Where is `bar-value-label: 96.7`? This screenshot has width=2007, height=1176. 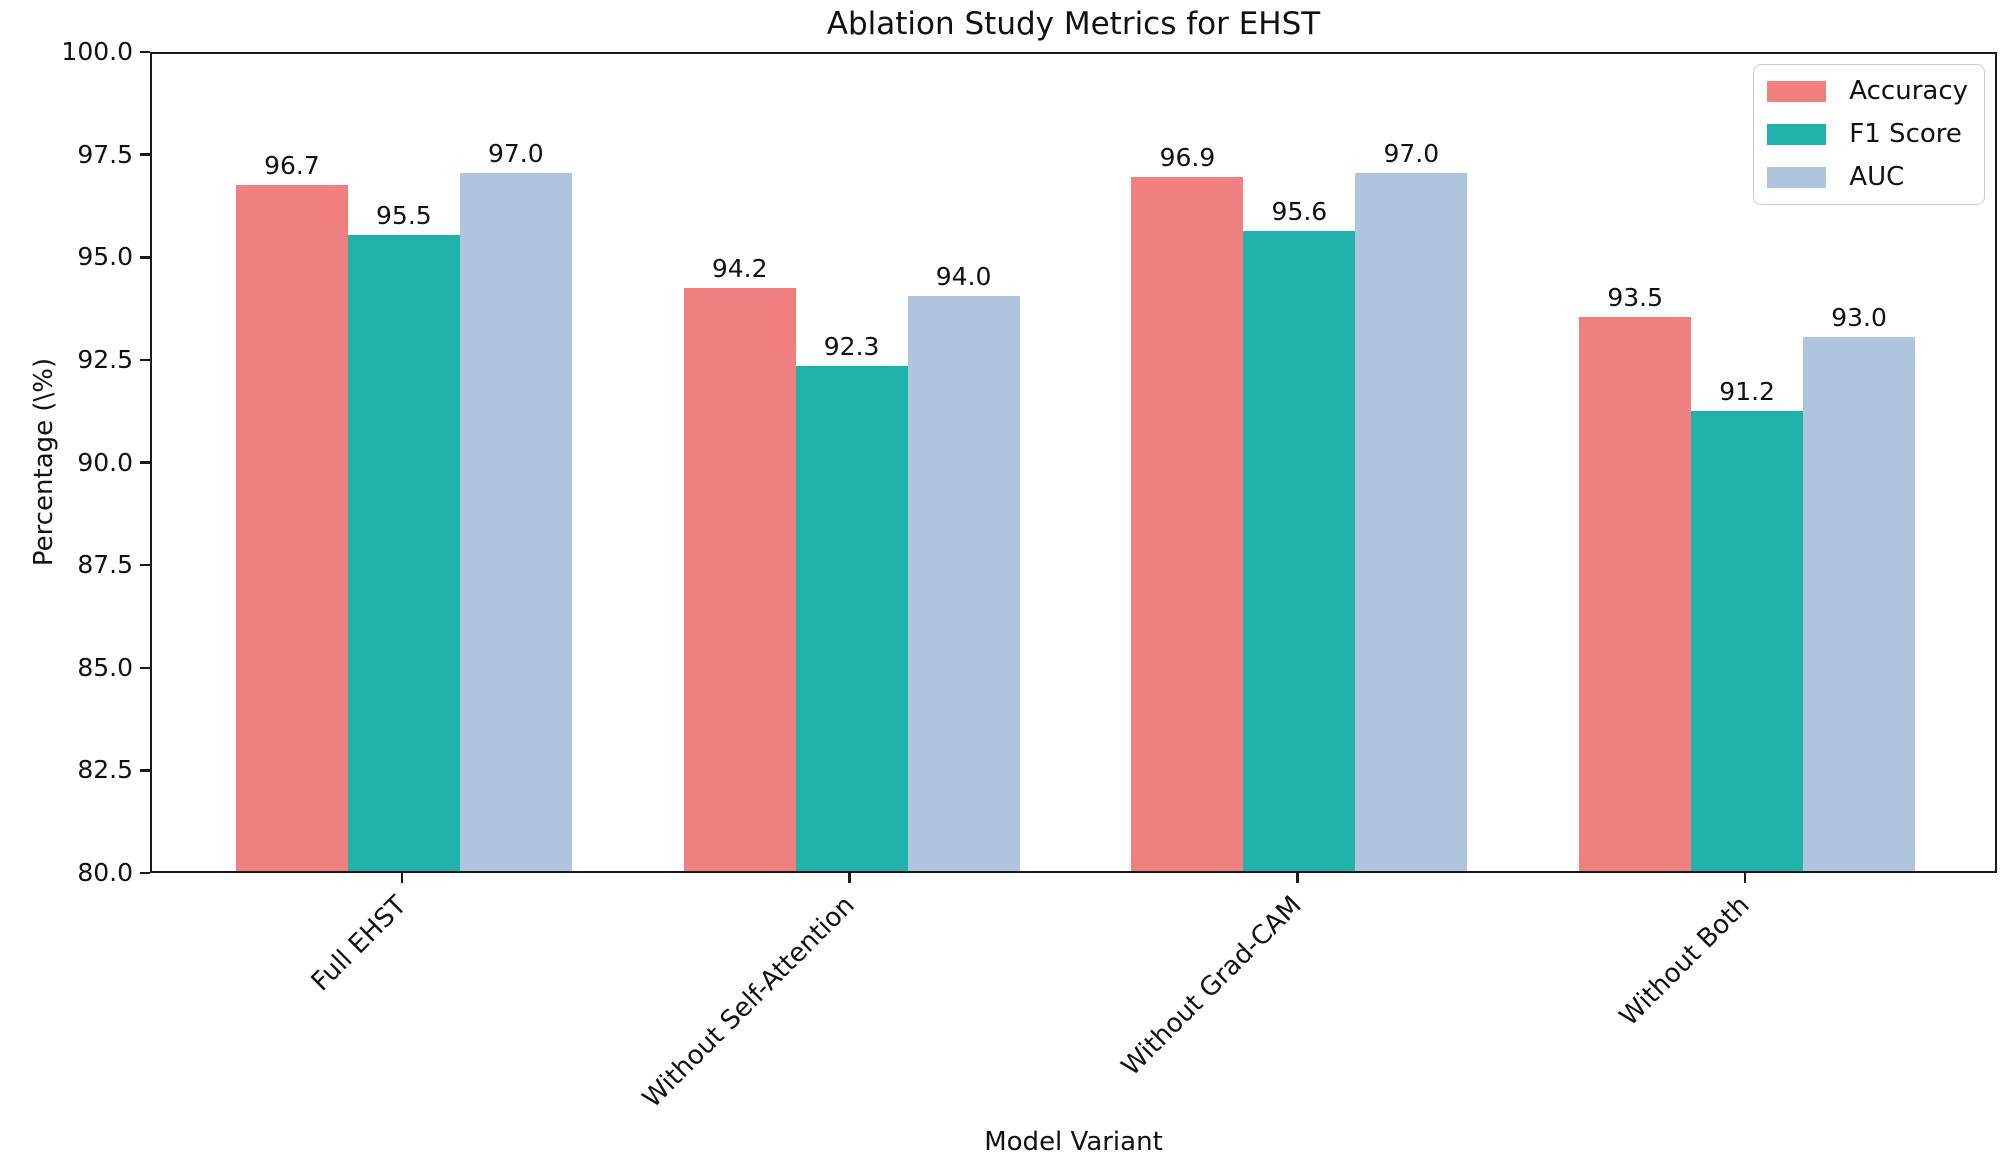
bar-value-label: 96.7 is located at coordinates (292, 166).